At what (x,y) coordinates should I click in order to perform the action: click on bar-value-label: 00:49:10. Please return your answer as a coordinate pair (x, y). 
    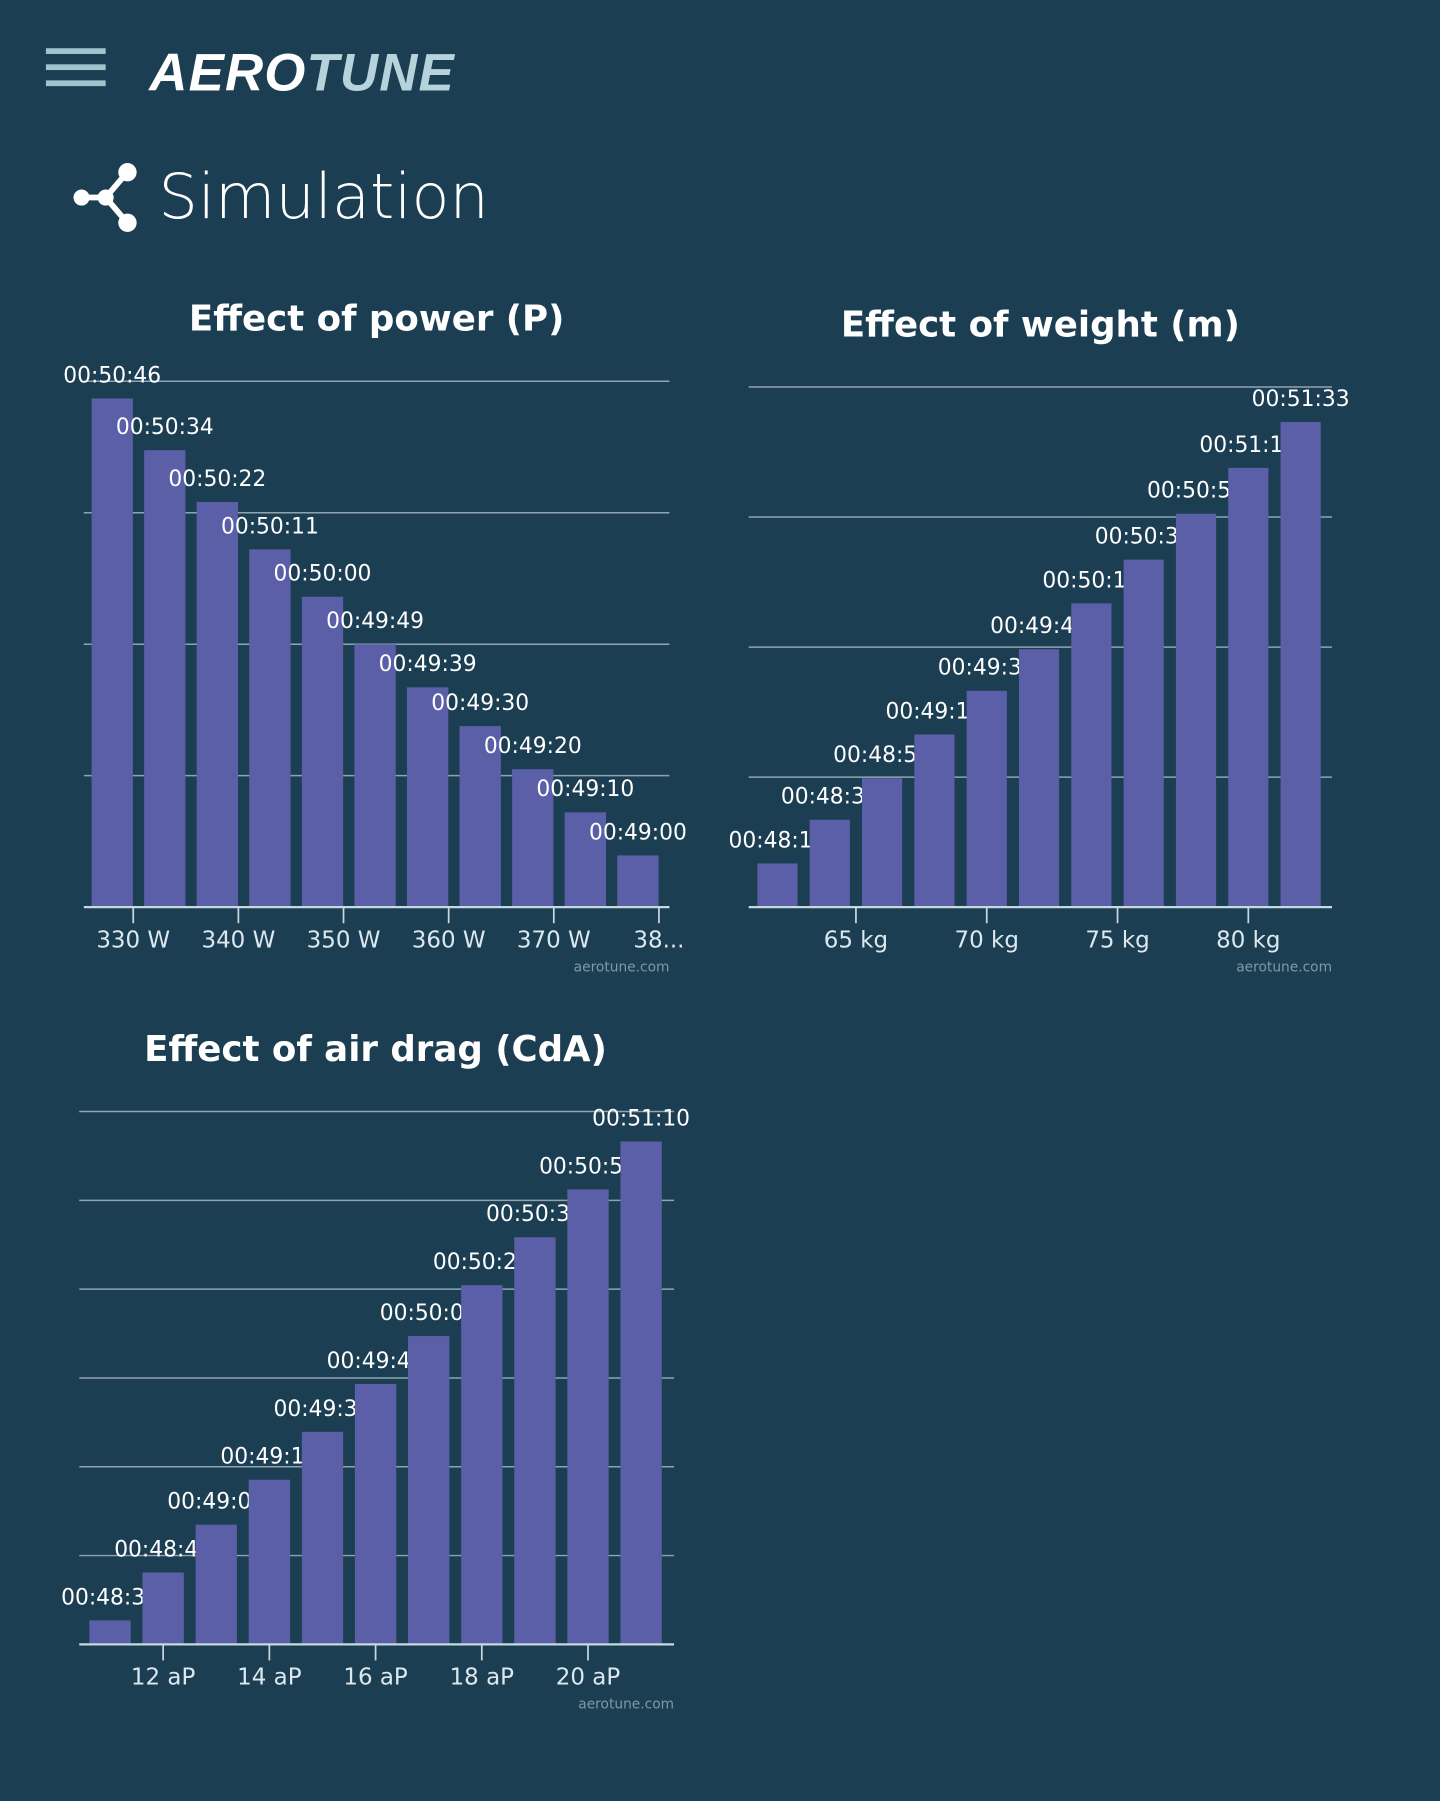
    Looking at the image, I should click on (585, 789).